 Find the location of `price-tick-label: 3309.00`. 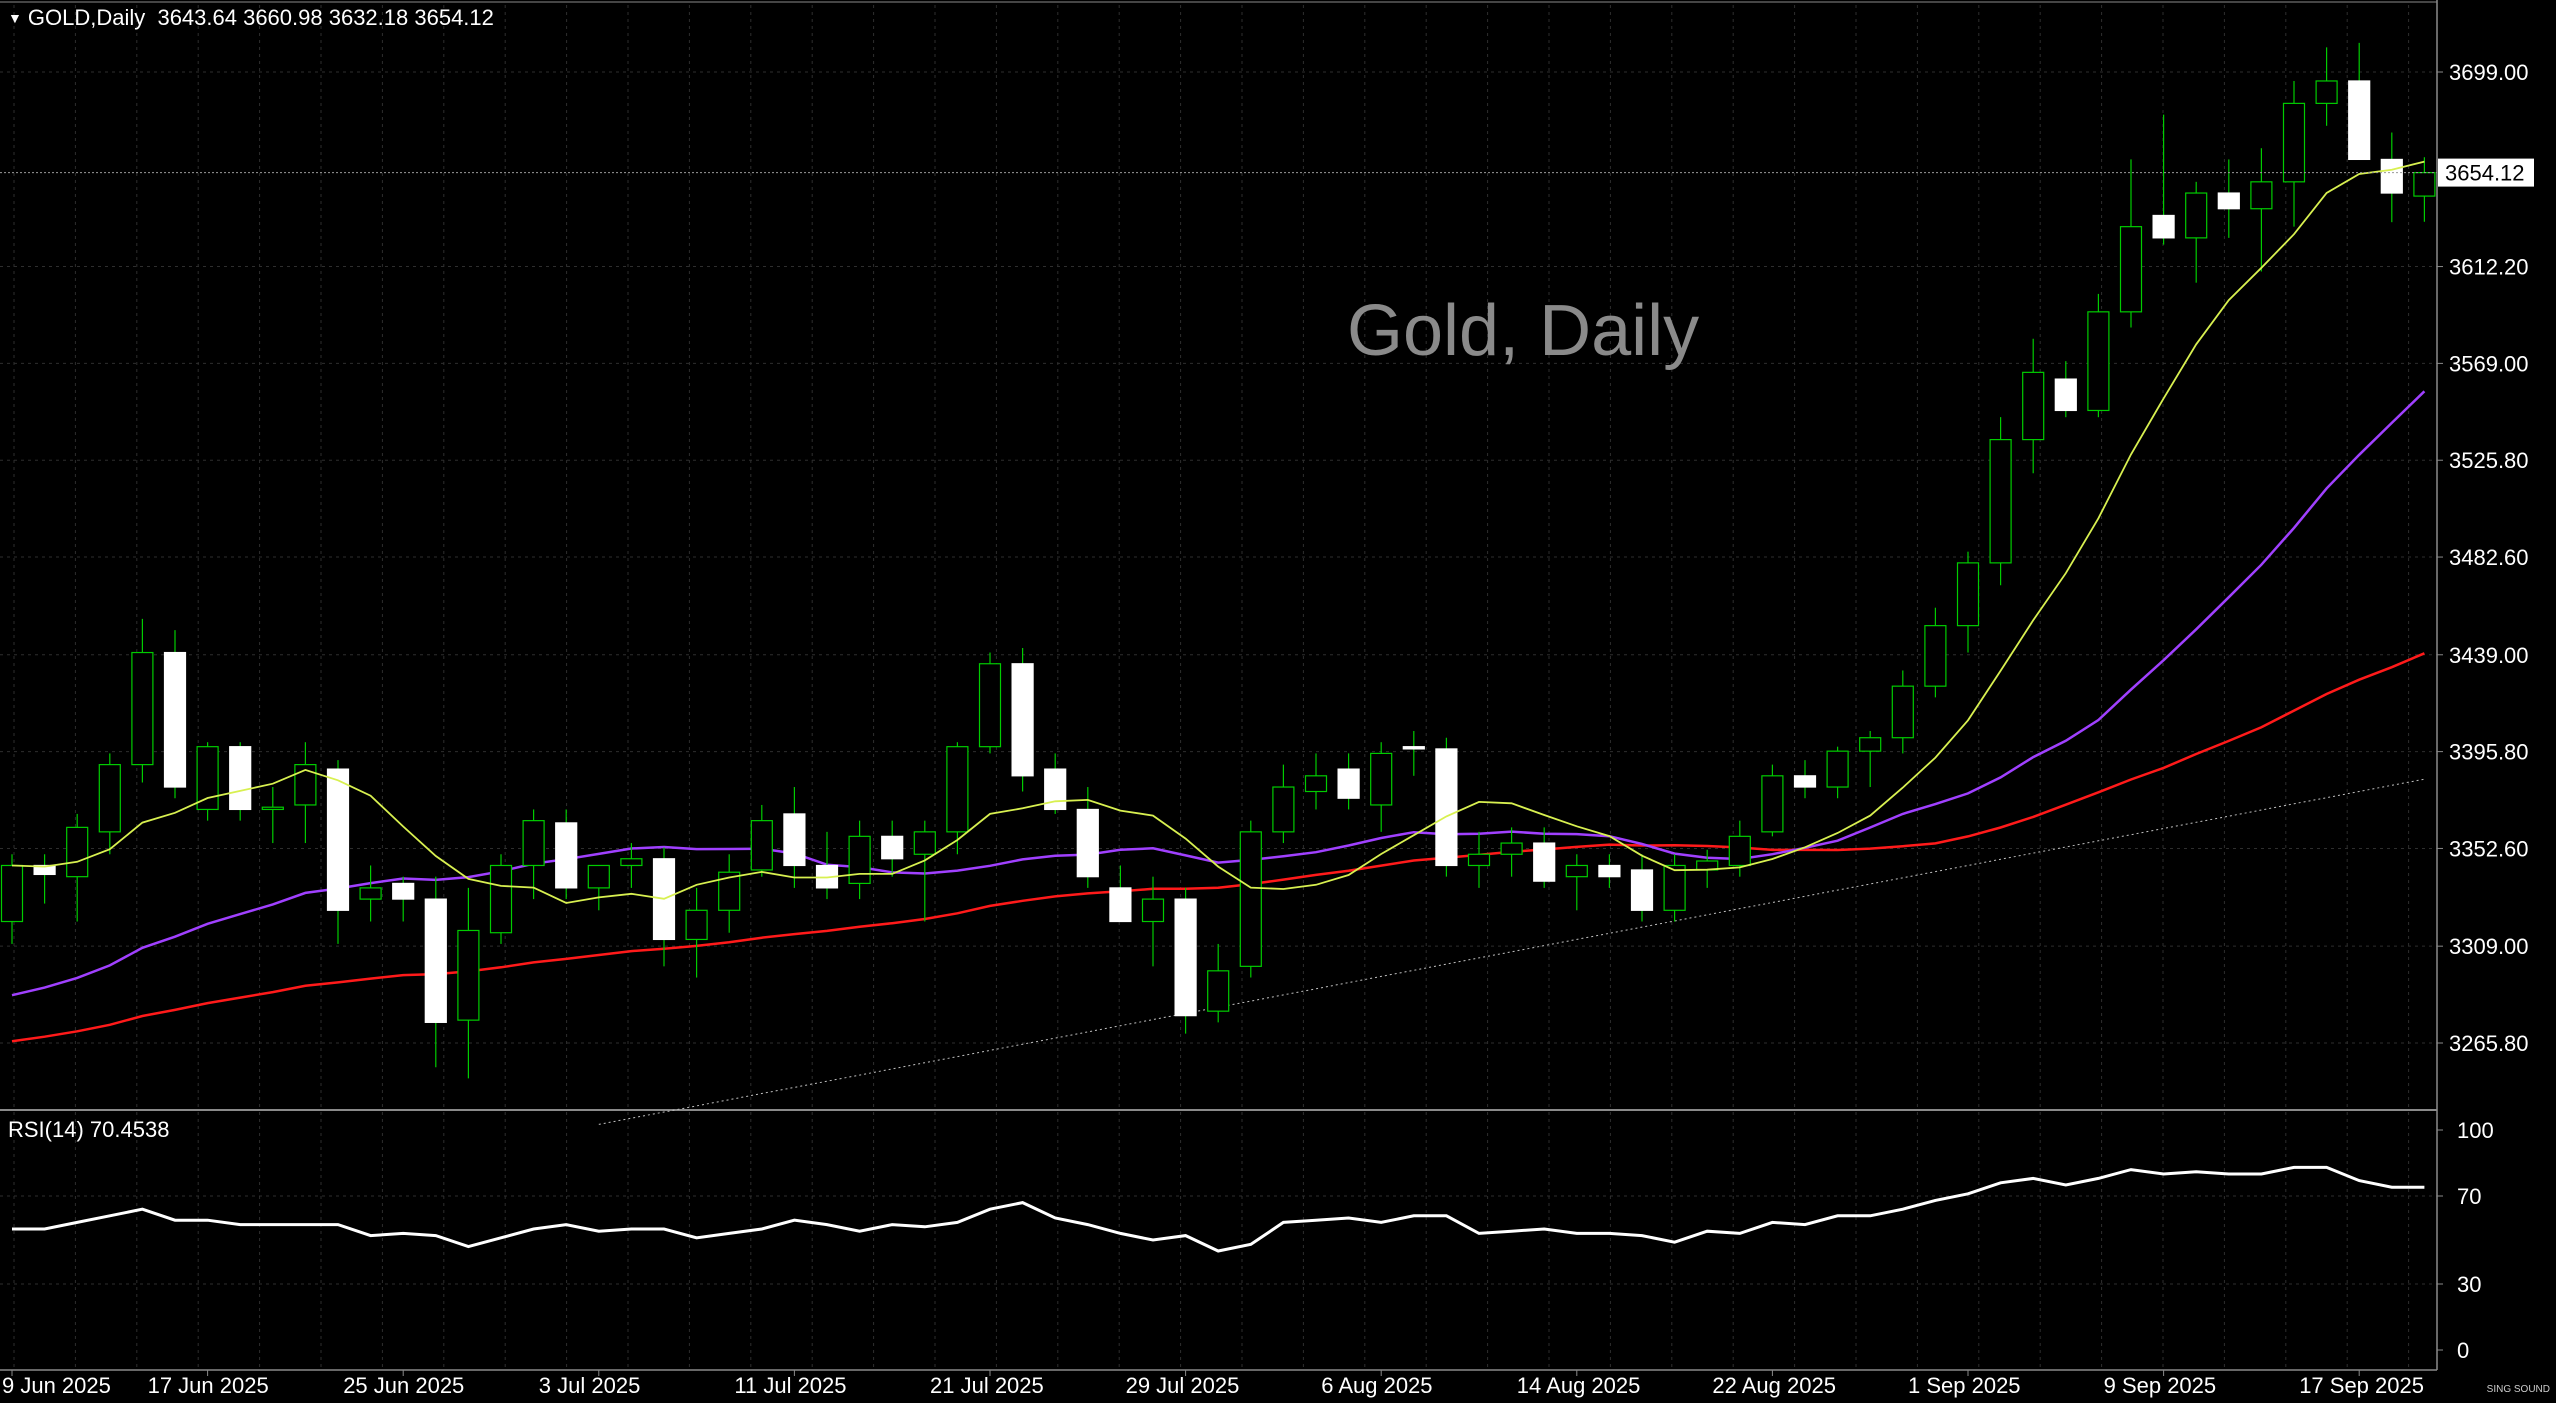

price-tick-label: 3309.00 is located at coordinates (2489, 946).